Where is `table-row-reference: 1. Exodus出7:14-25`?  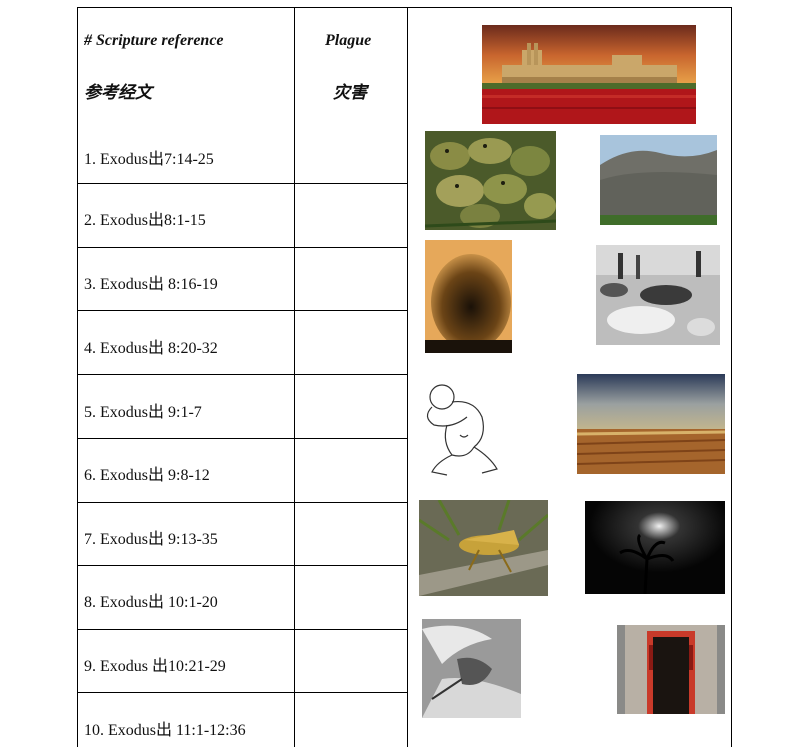
table-row-reference: 1. Exodus出7:14-25 is located at coordinates (149, 159).